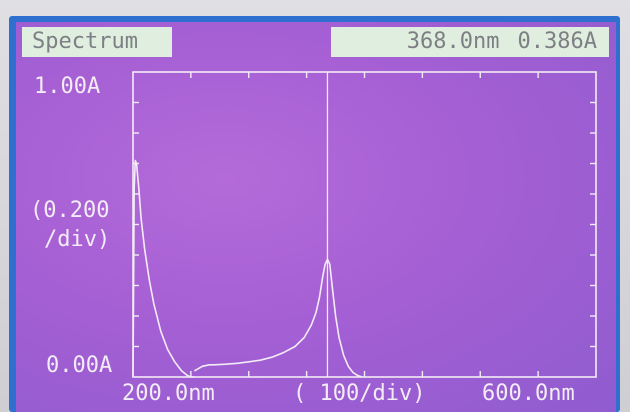 This screenshot has height=412, width=630. Describe the element at coordinates (85, 41) in the screenshot. I see `mode-label: Spectrum` at that location.